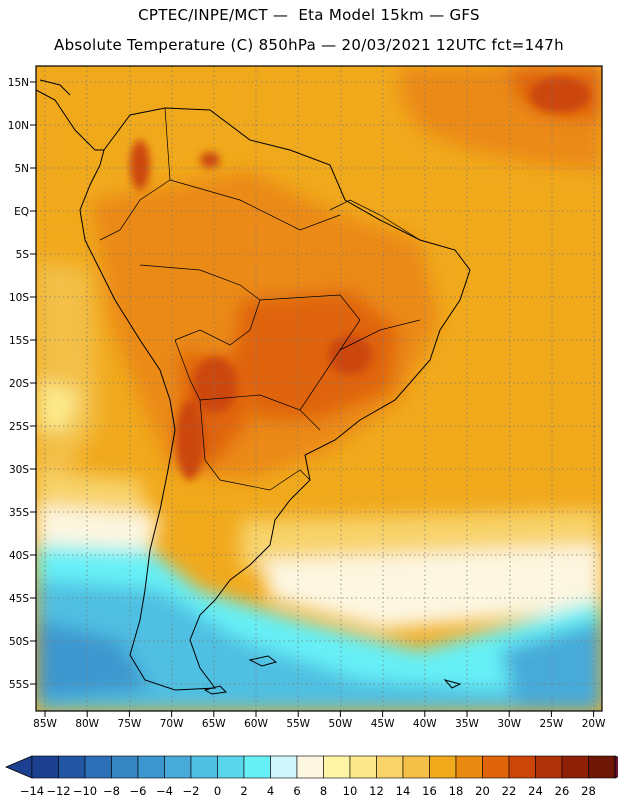 The height and width of the screenshot is (800, 618). I want to click on colorbar-label: 2, so click(243, 791).